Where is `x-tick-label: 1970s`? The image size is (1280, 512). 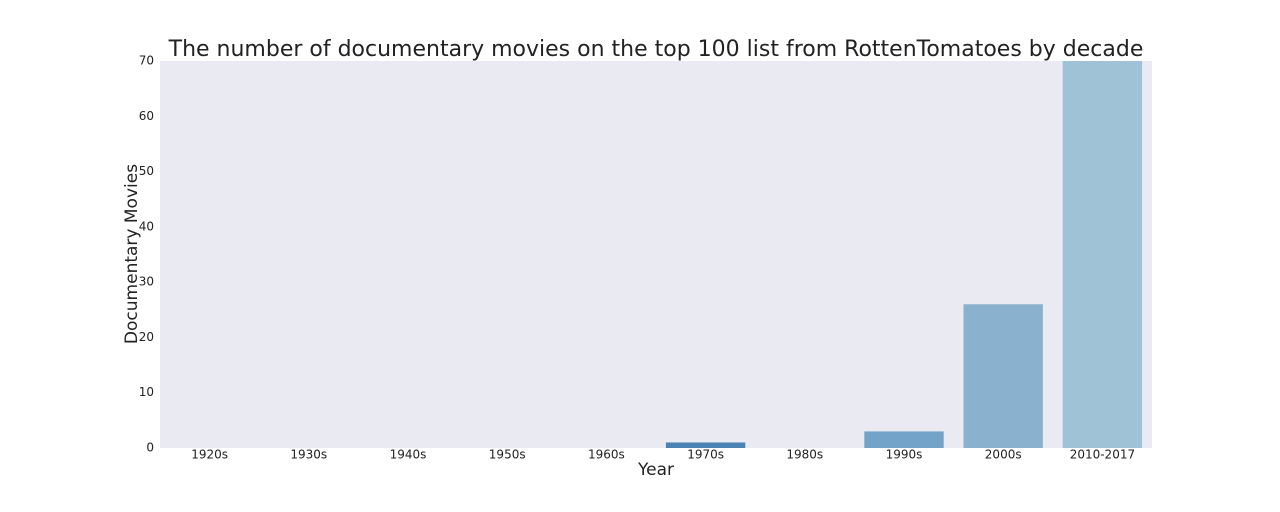 x-tick-label: 1970s is located at coordinates (705, 455).